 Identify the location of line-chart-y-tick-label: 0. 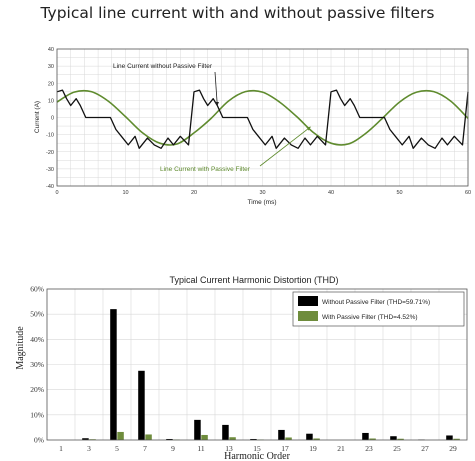
(52, 119).